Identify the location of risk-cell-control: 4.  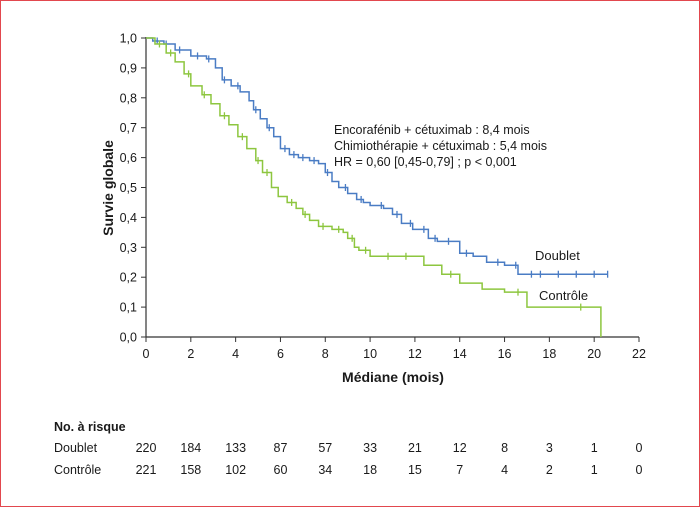
(504, 470).